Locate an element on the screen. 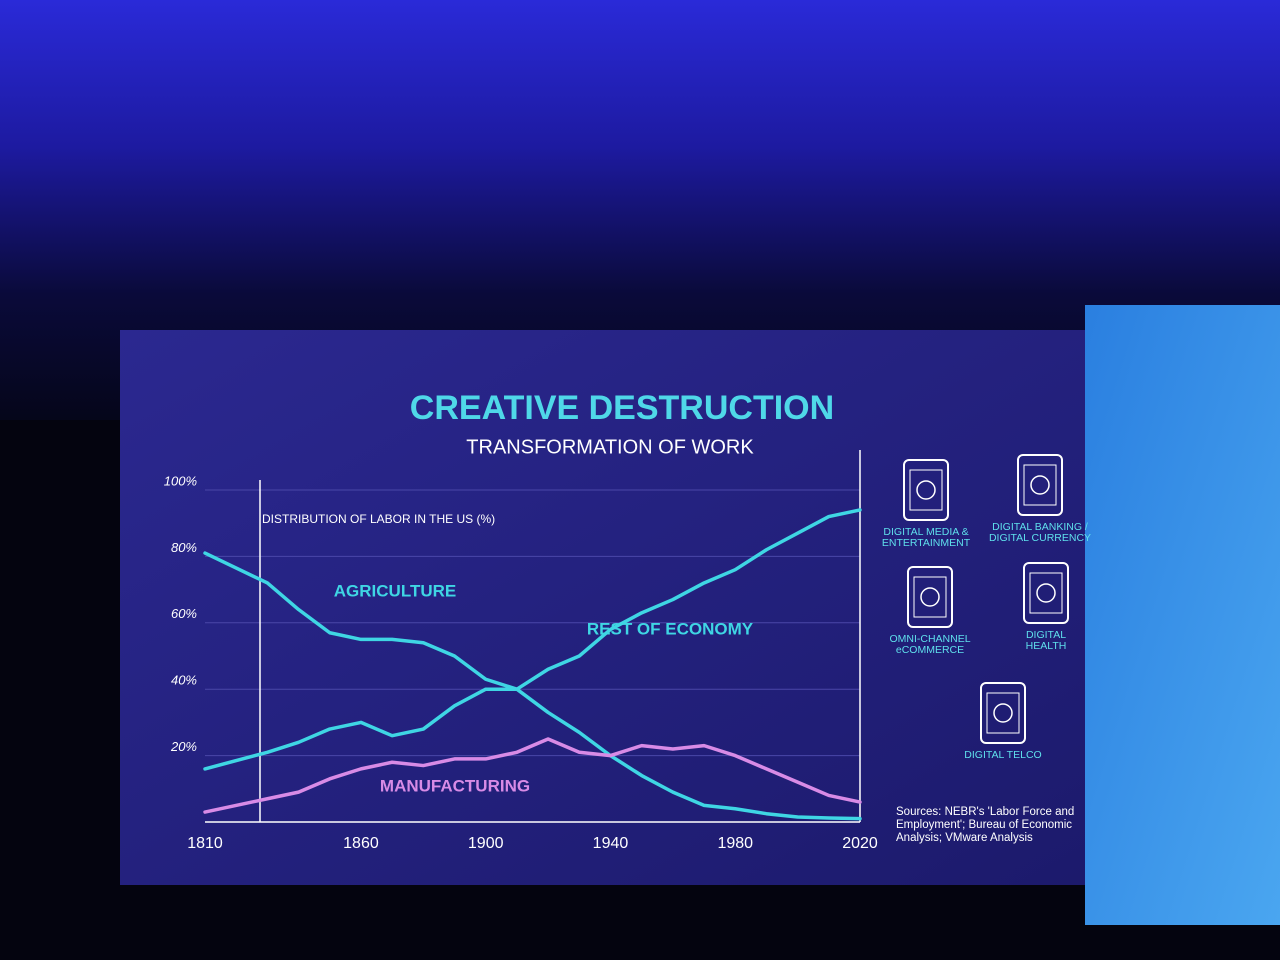 This screenshot has width=1280, height=960. icon-label: DIGITAL CURRENCY is located at coordinates (1040, 538).